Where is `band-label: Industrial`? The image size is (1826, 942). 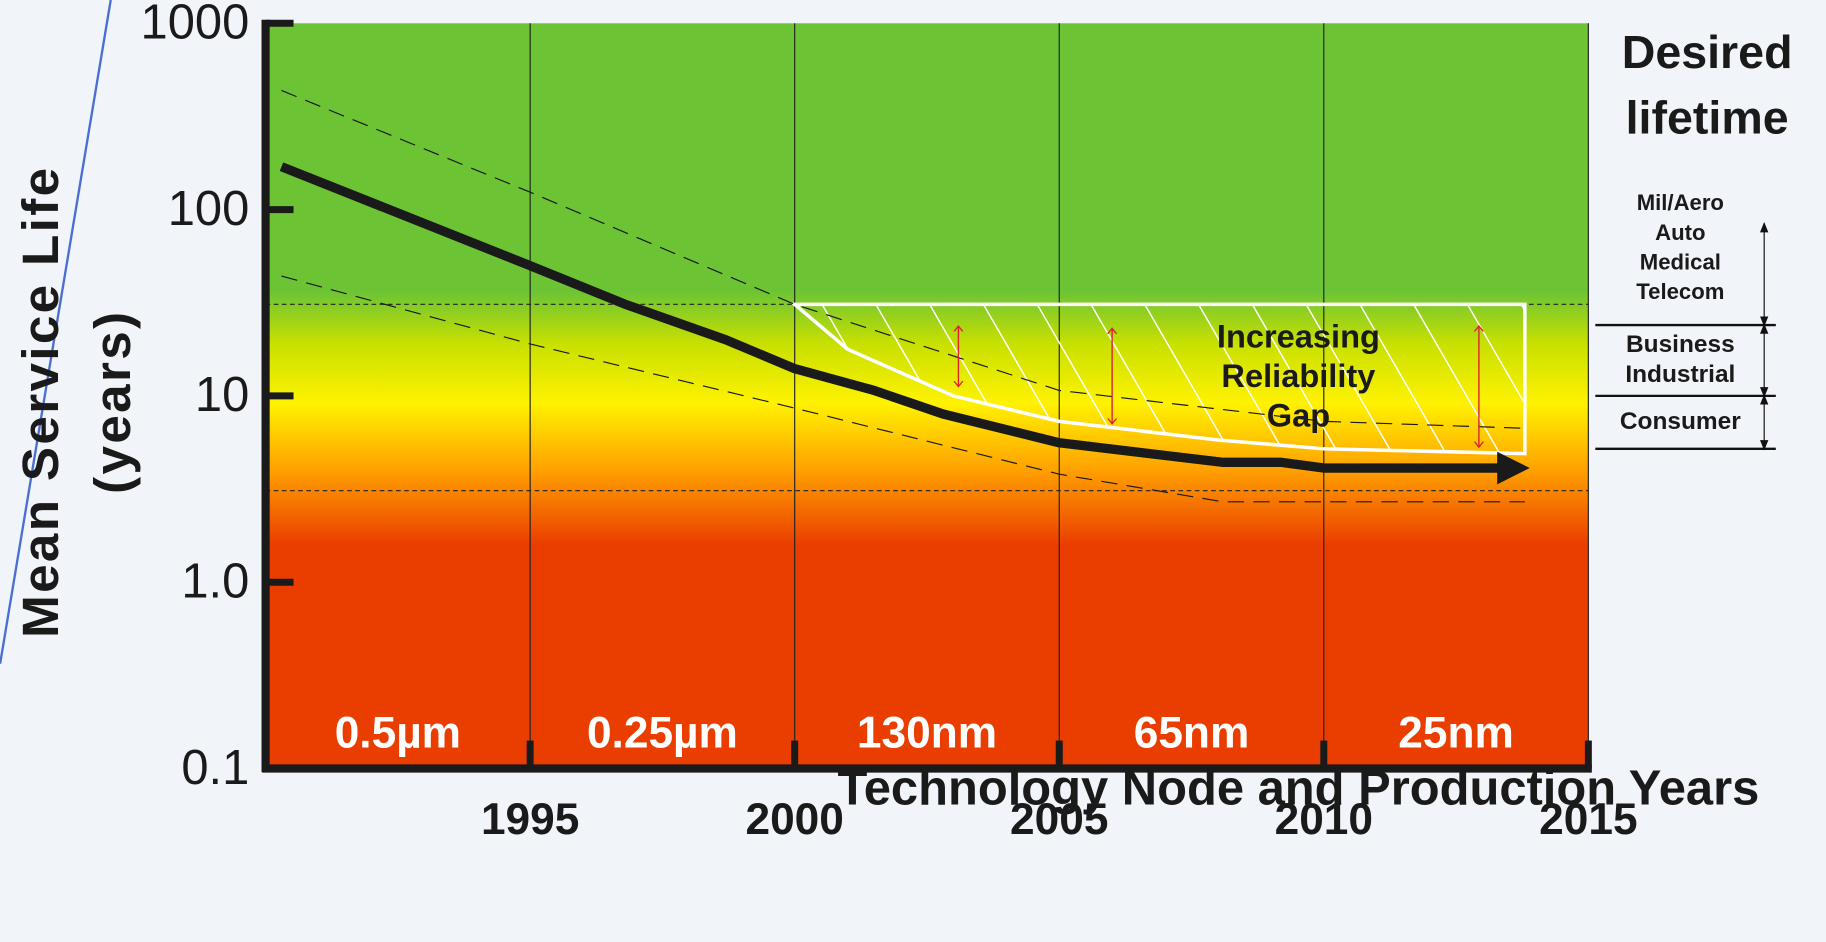
band-label: Industrial is located at coordinates (1680, 374).